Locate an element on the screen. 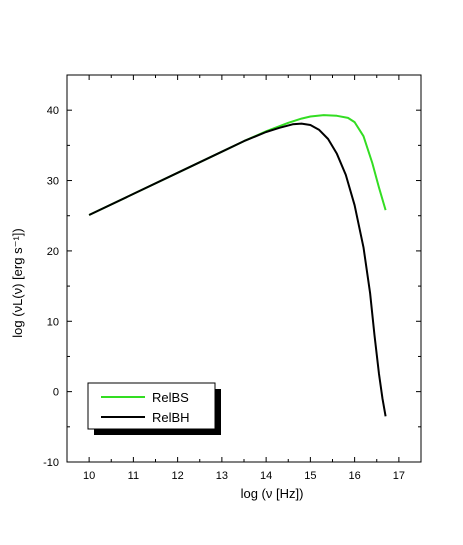  x-tick-label: 15 is located at coordinates (310, 476).